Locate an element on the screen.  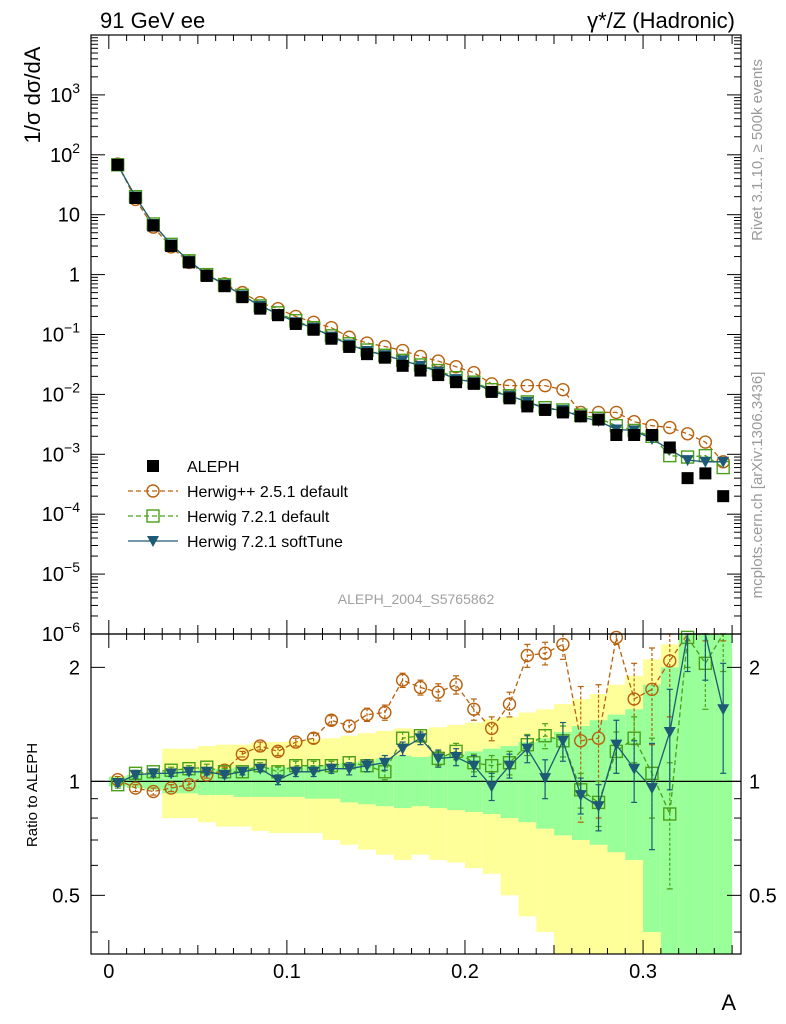
legend-label: Herwig 7.2.1 softTune is located at coordinates (265, 542).